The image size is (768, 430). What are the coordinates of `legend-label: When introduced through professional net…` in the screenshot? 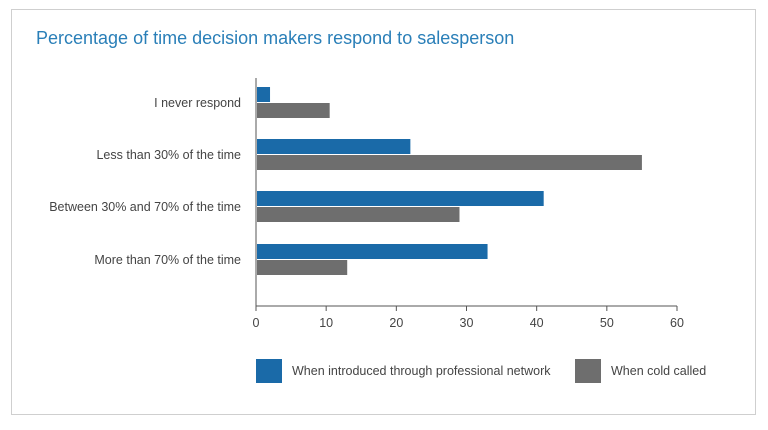 It's located at (421, 371).